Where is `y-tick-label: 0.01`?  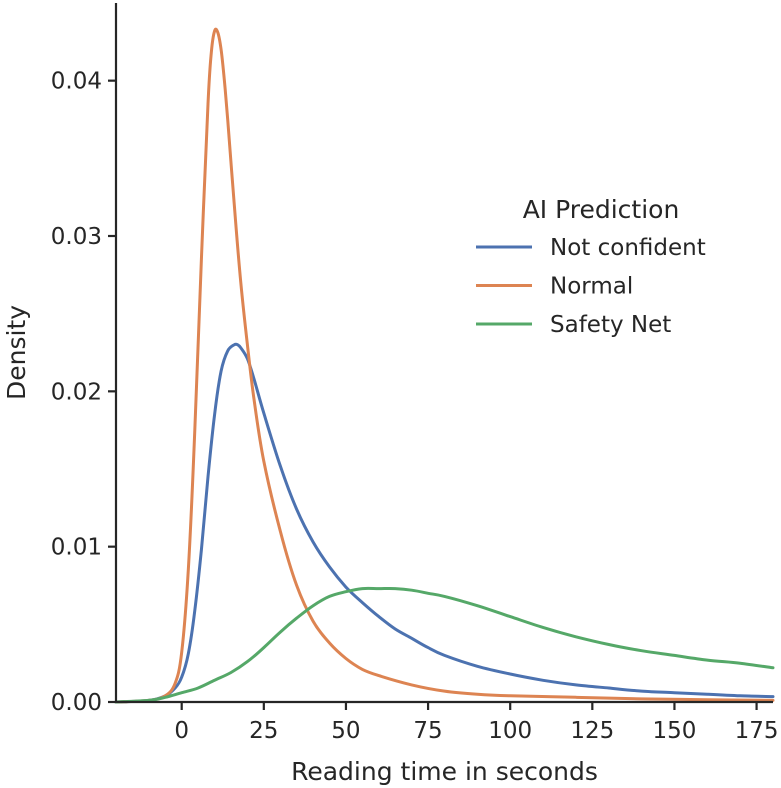 y-tick-label: 0.01 is located at coordinates (76, 548).